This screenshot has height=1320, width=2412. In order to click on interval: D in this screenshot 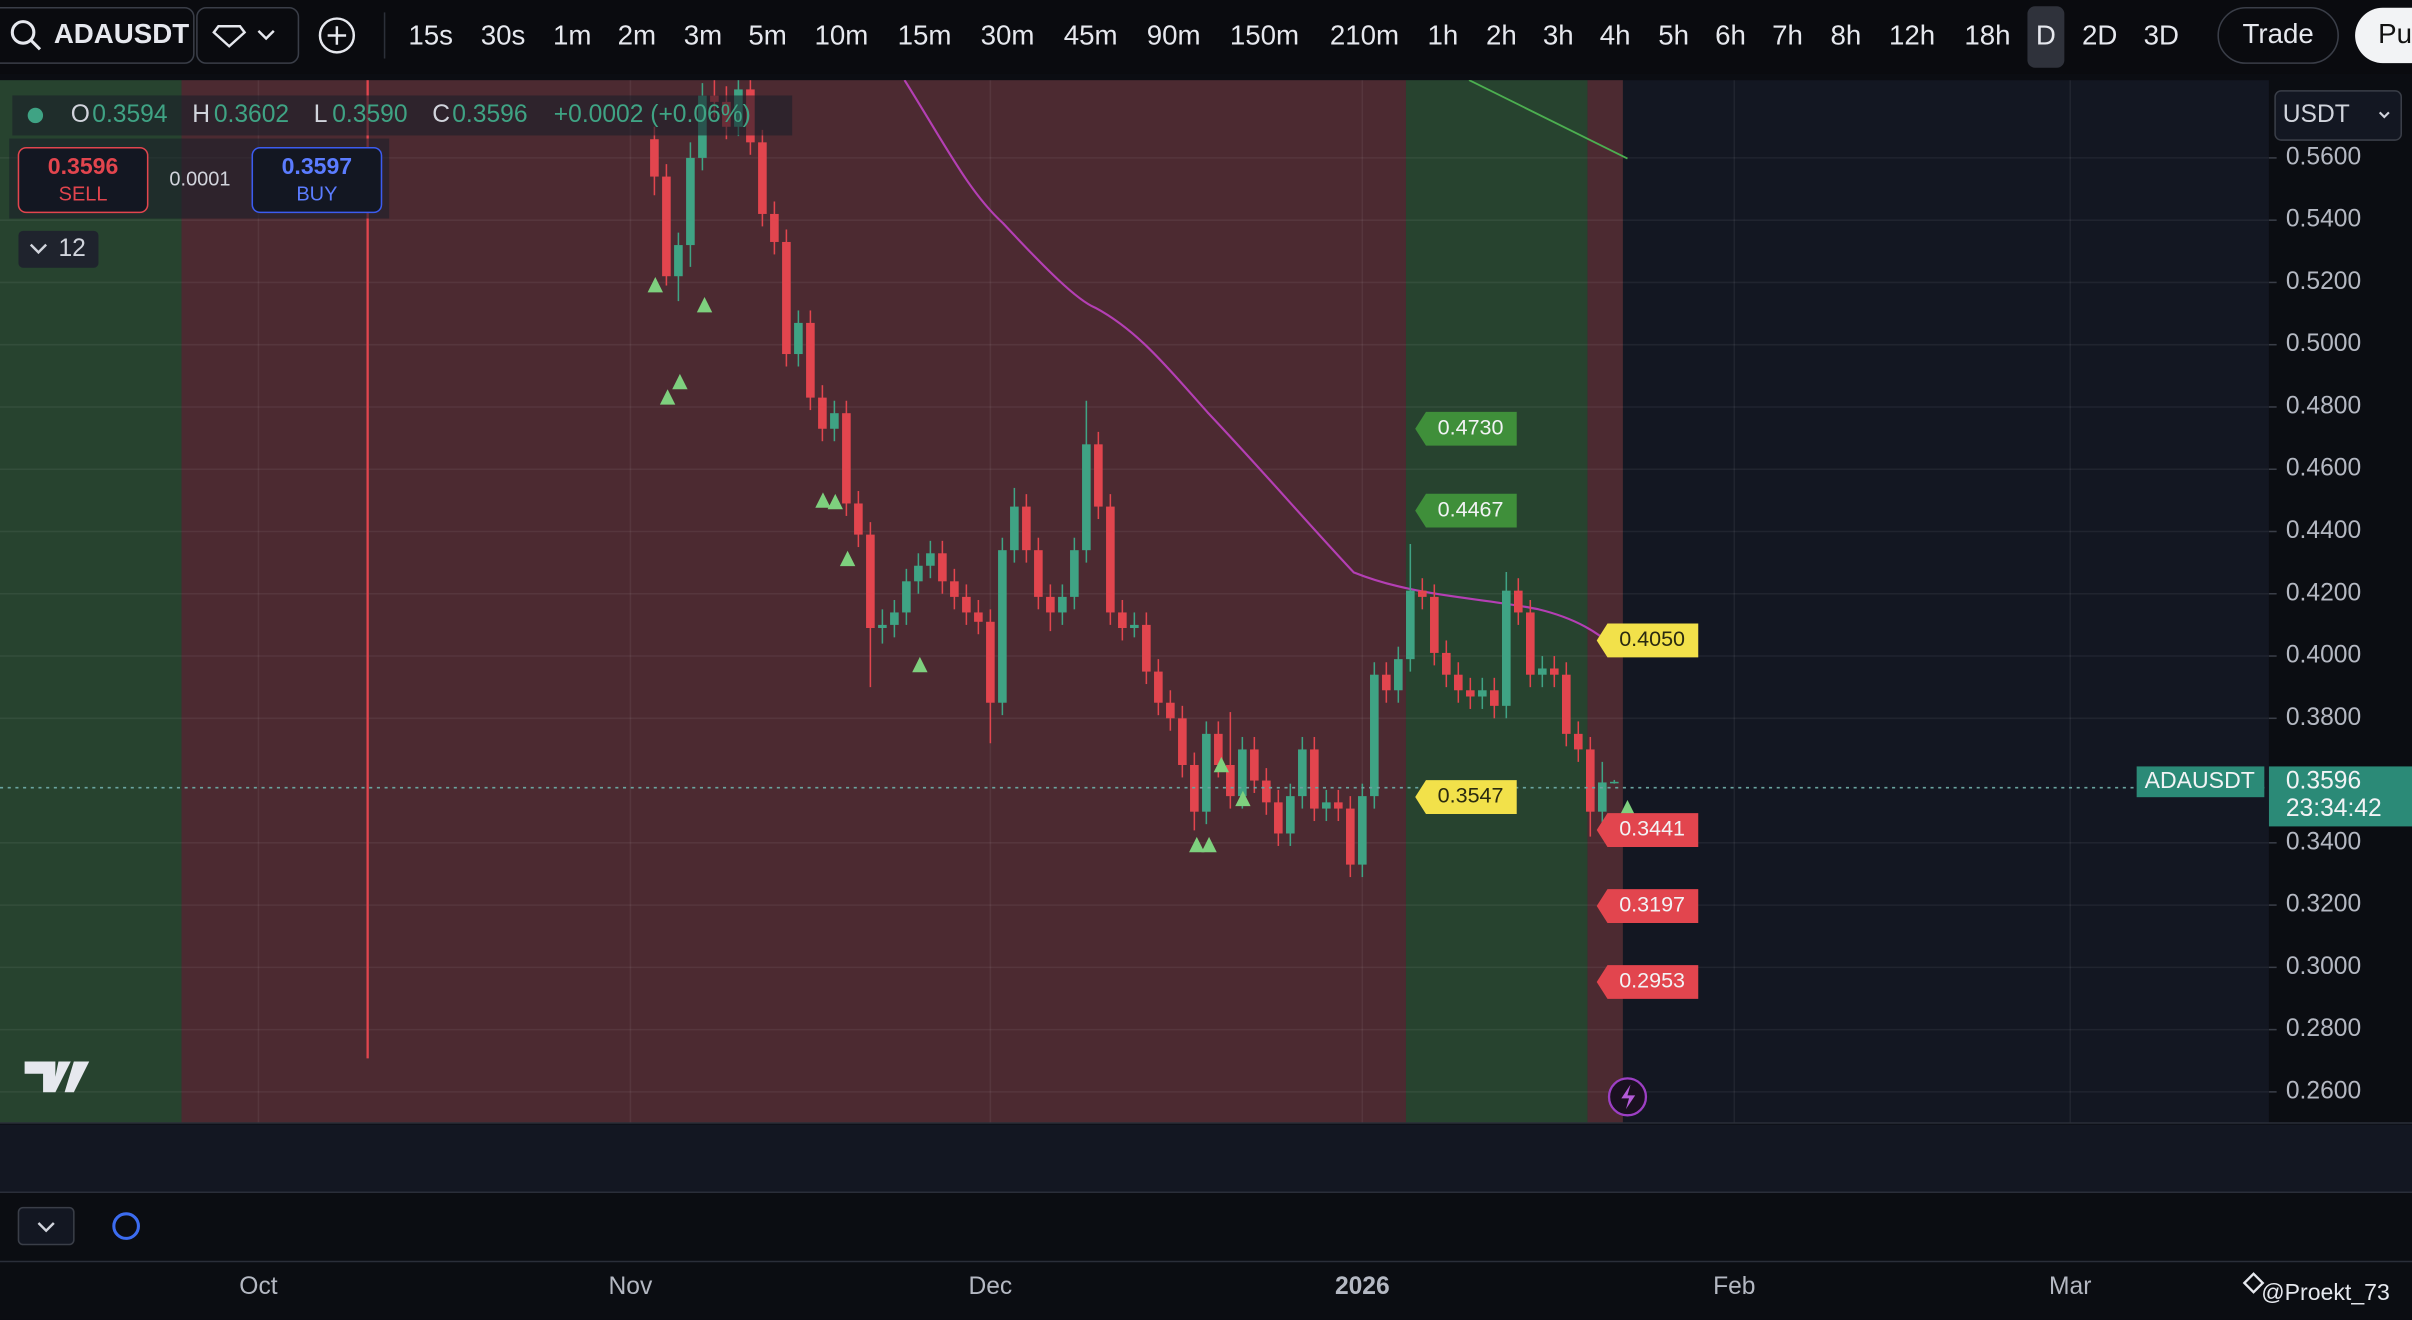, I will do `click(2046, 34)`.